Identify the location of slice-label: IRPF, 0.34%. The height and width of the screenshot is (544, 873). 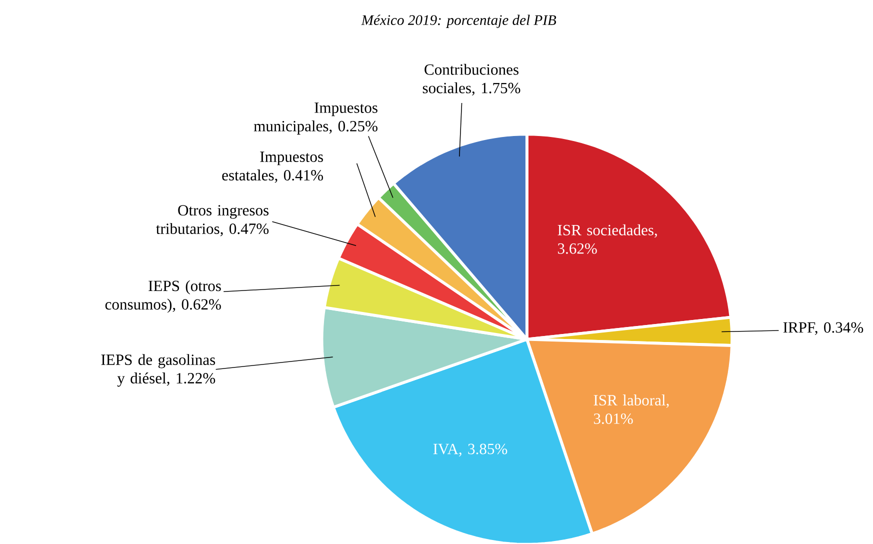
(823, 328).